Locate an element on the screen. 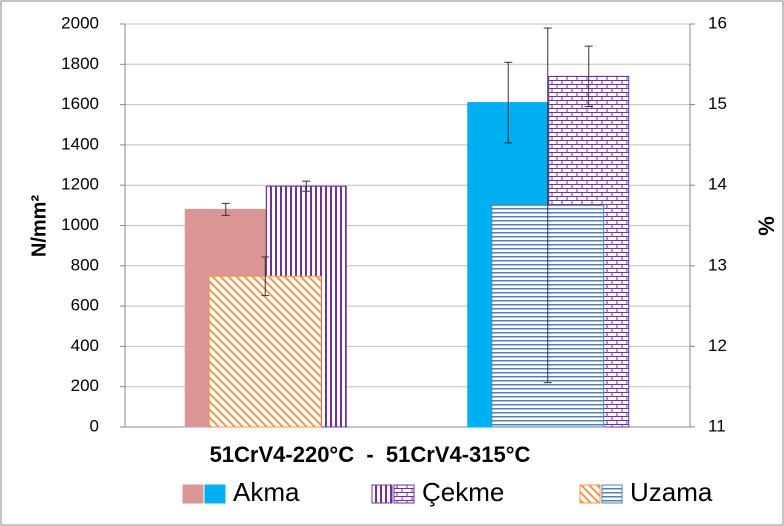  y2-tick-label: 14 is located at coordinates (717, 184).